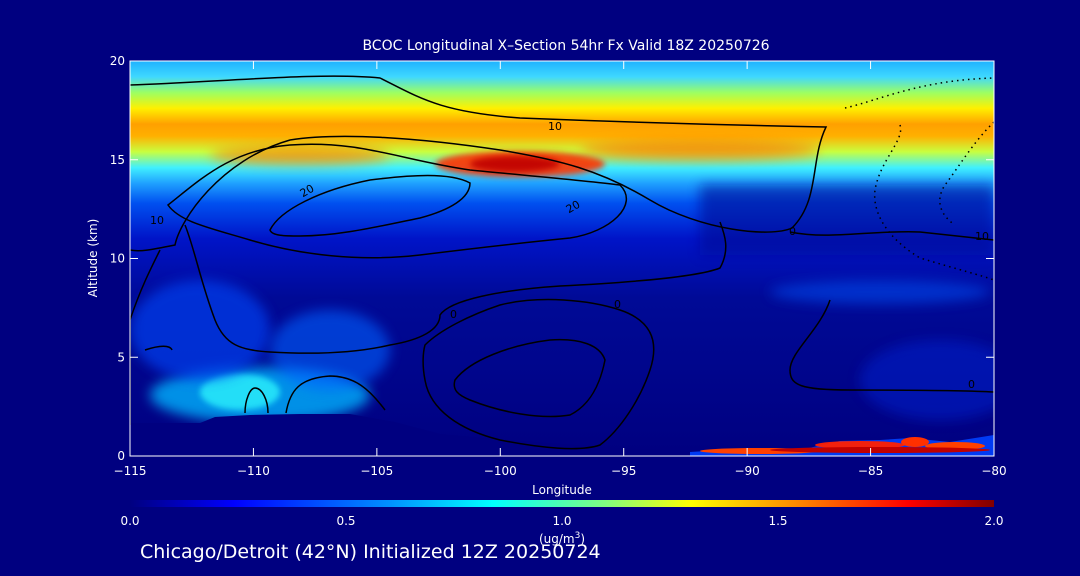 Image resolution: width=1080 pixels, height=576 pixels. Describe the element at coordinates (891, 311) in the screenshot. I see `contour-0-east` at that location.